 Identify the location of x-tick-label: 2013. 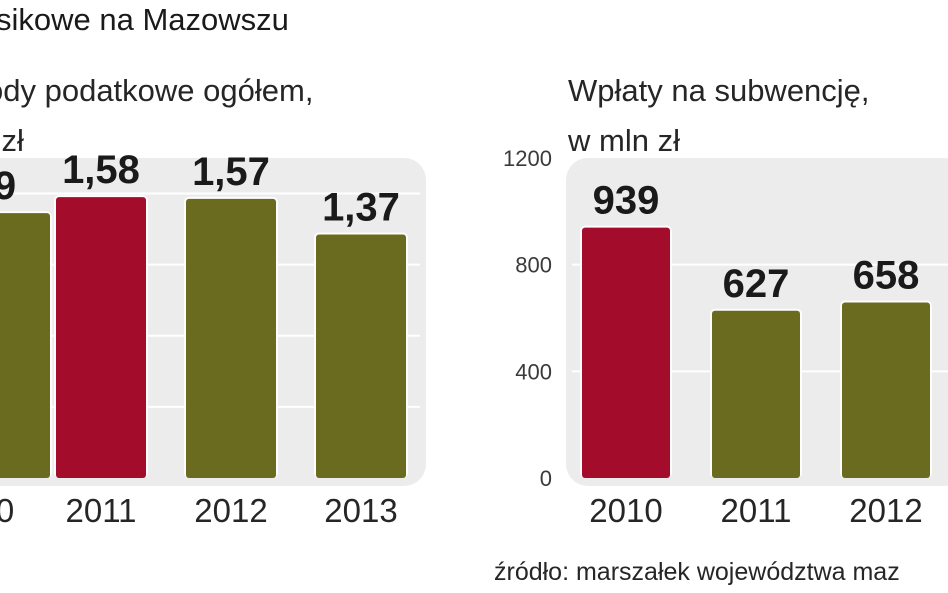
(360, 510).